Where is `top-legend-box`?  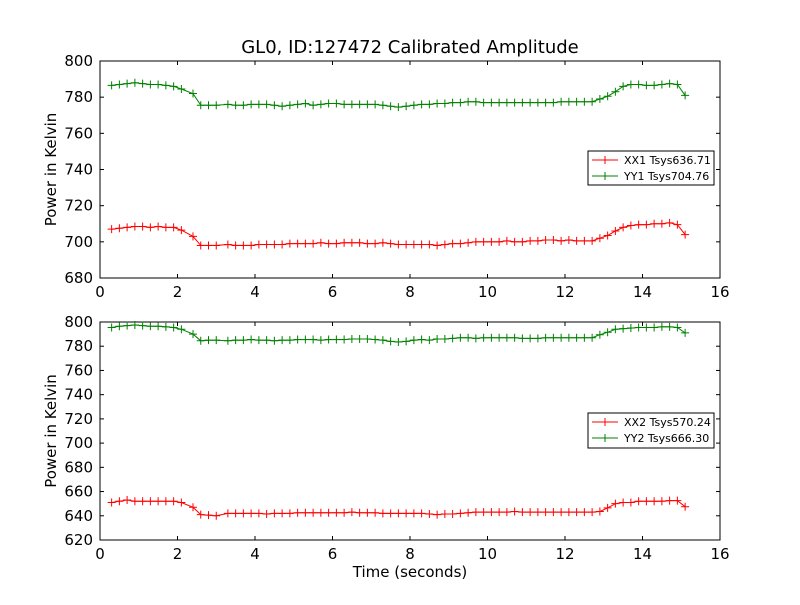
top-legend-box is located at coordinates (651, 168).